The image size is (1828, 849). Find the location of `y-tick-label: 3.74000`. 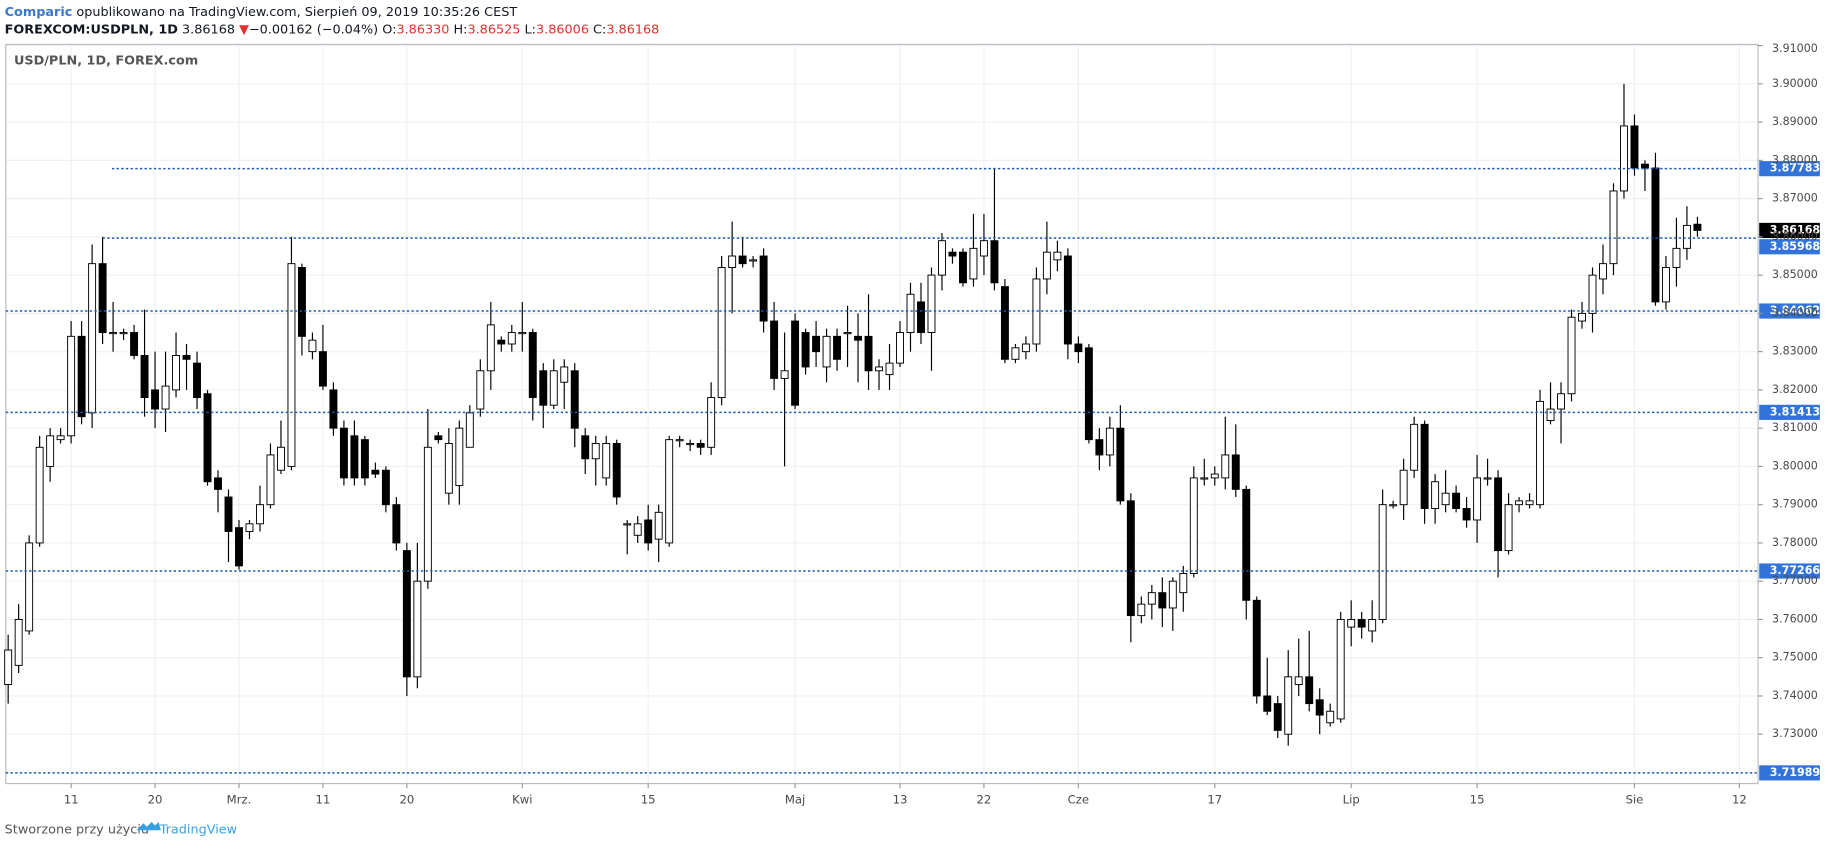

y-tick-label: 3.74000 is located at coordinates (1795, 695).